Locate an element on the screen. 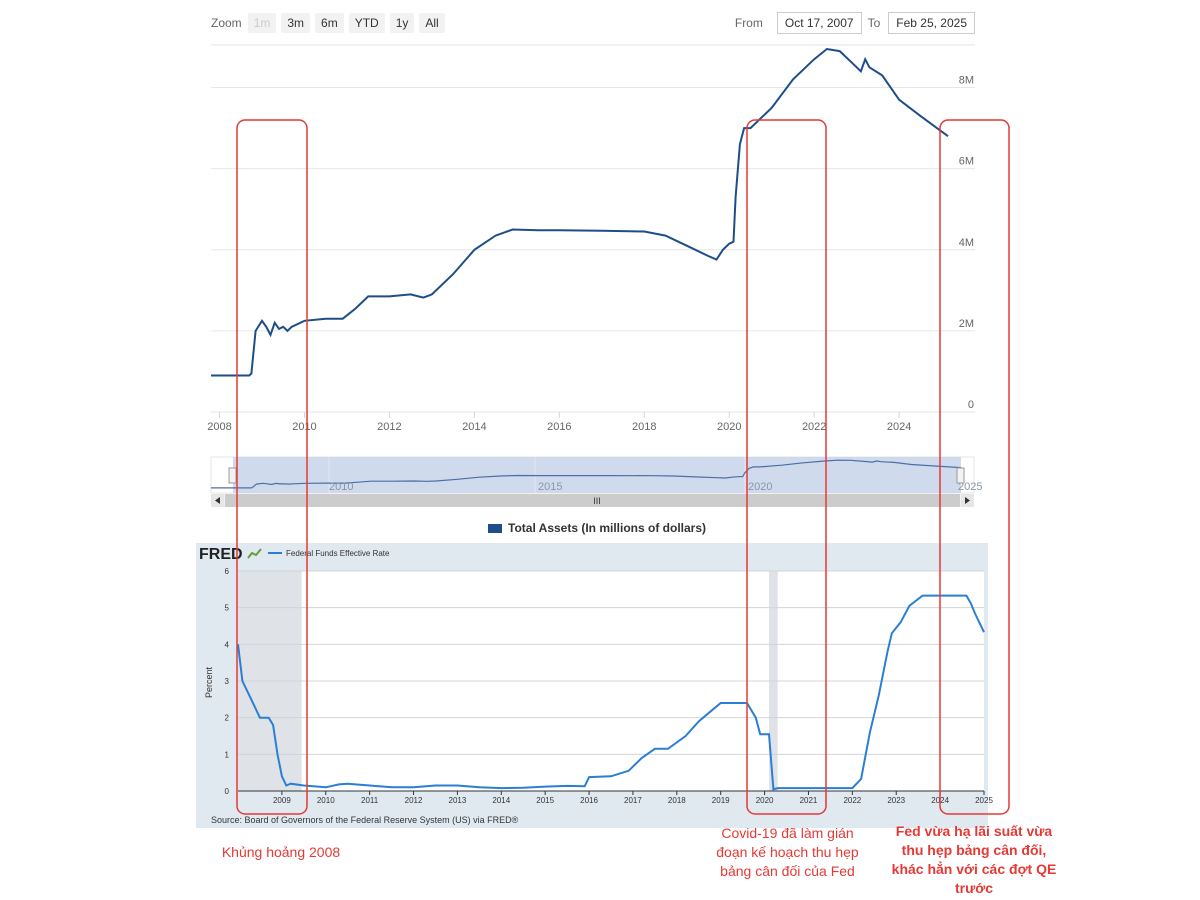  to-date-input: Feb 25, 2025 is located at coordinates (931, 23).